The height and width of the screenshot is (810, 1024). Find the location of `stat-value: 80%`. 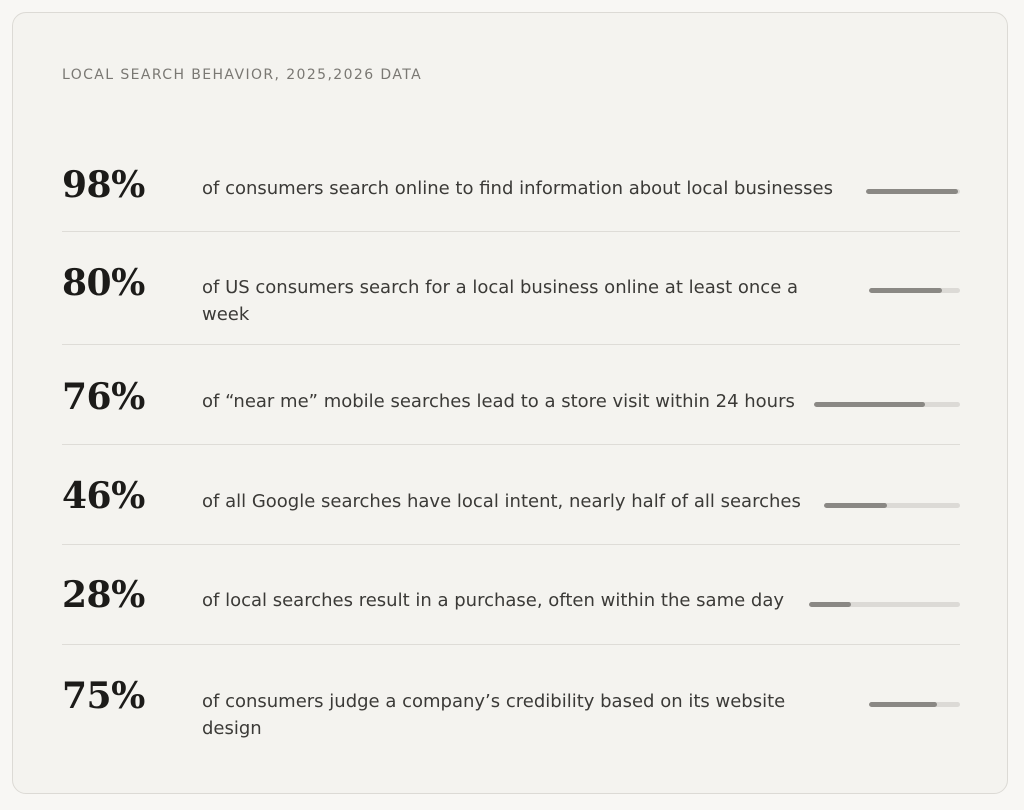

stat-value: 80% is located at coordinates (103, 283).